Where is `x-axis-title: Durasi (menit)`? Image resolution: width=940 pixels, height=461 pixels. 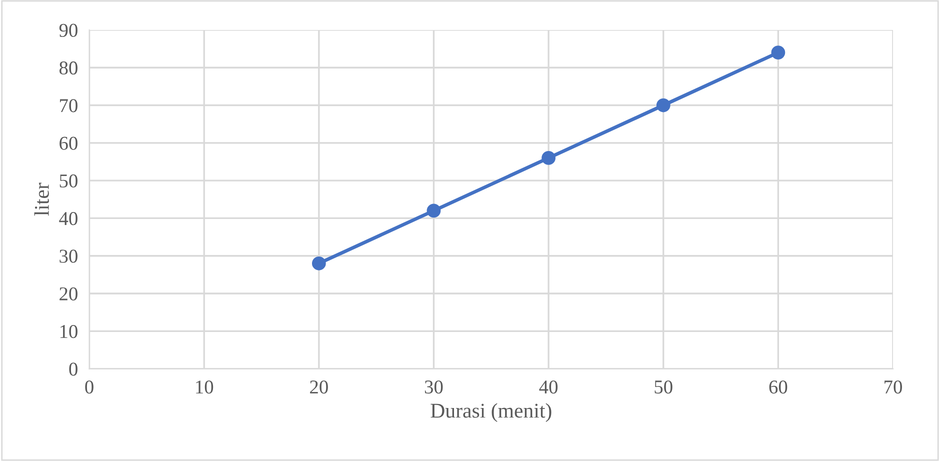
x-axis-title: Durasi (menit) is located at coordinates (491, 412).